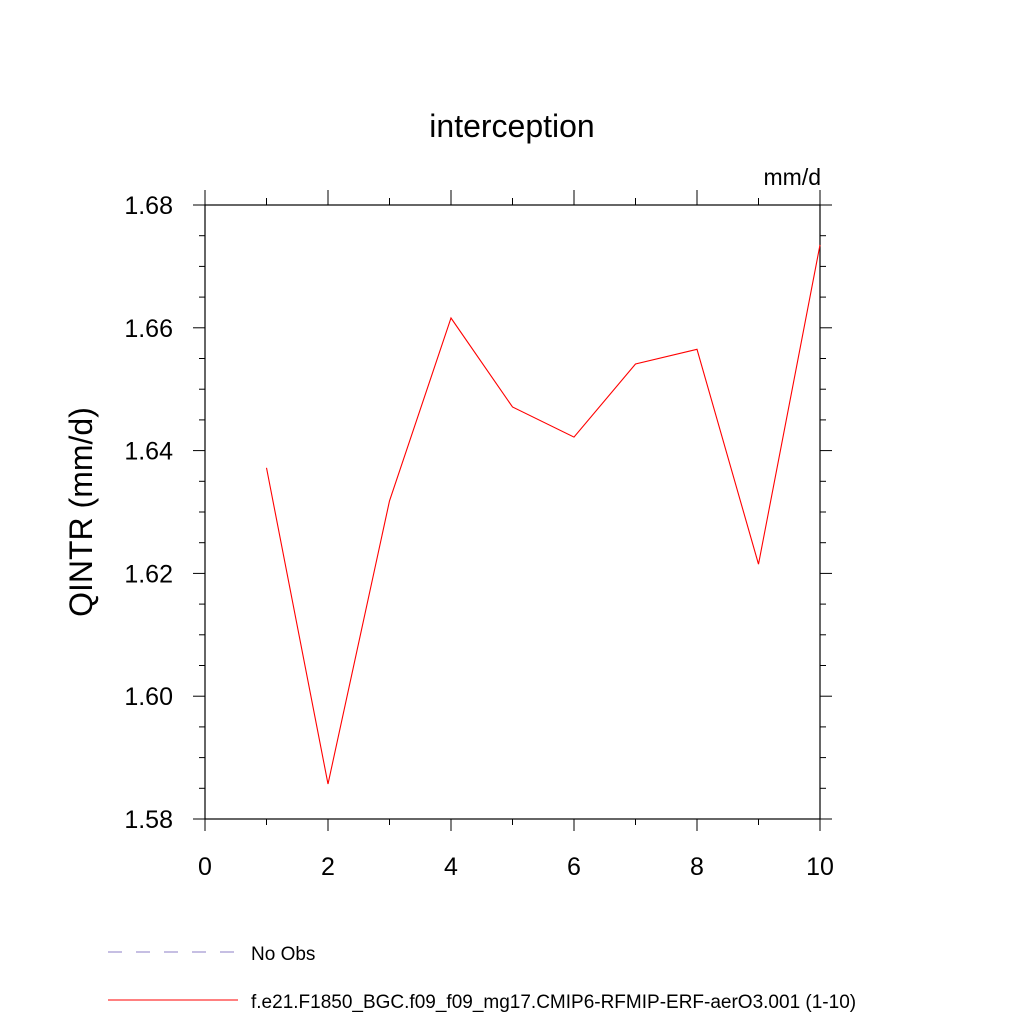  What do you see at coordinates (148, 329) in the screenshot?
I see `y-tick-label: 1.66` at bounding box center [148, 329].